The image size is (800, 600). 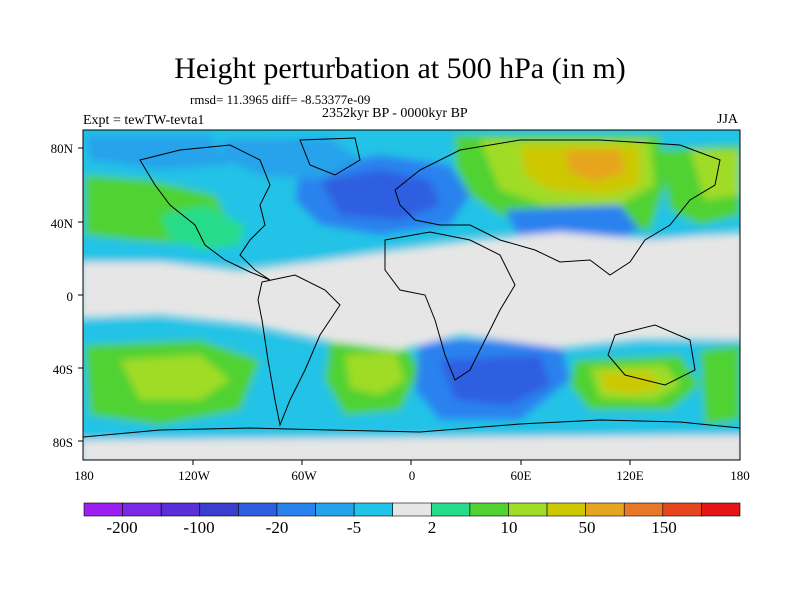 What do you see at coordinates (587, 527) in the screenshot?
I see `colorbar-label-7: 50` at bounding box center [587, 527].